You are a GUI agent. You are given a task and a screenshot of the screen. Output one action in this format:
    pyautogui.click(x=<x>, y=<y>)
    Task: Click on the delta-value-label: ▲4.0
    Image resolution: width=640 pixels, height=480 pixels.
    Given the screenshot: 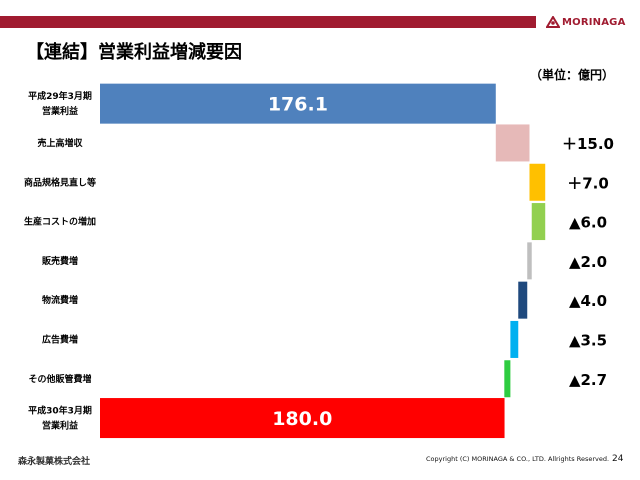 What is the action you would take?
    pyautogui.click(x=588, y=301)
    